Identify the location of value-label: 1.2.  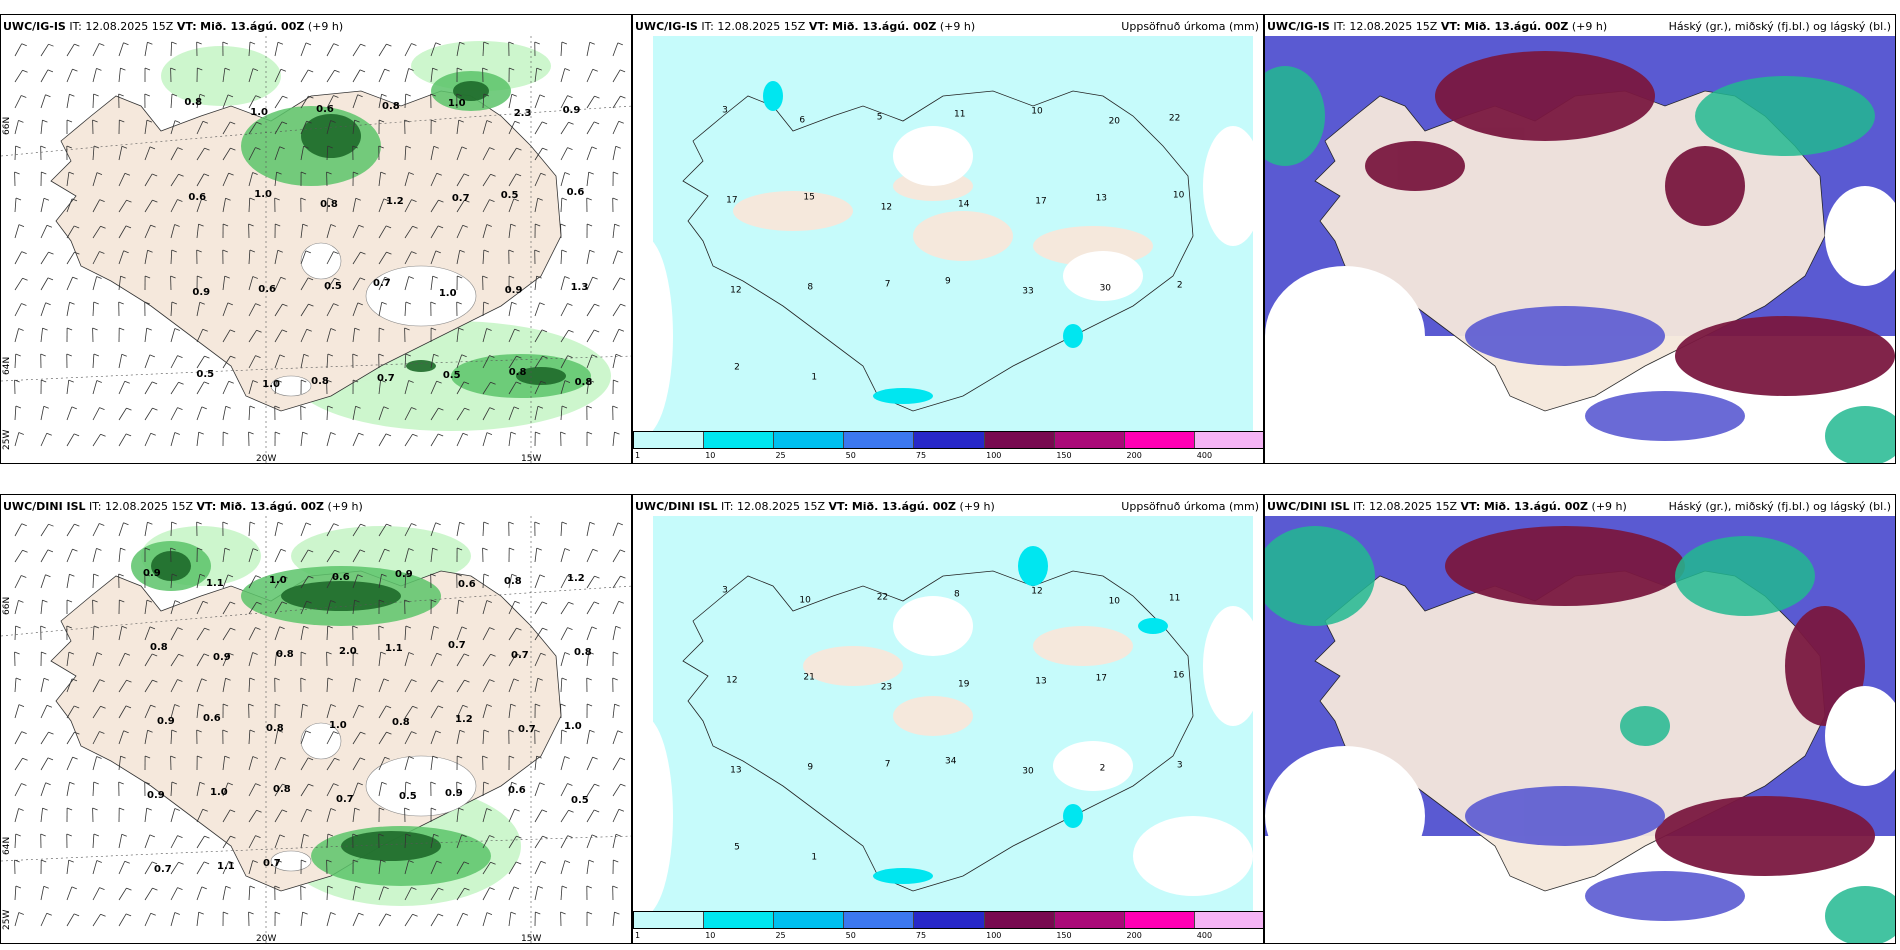
(464, 719).